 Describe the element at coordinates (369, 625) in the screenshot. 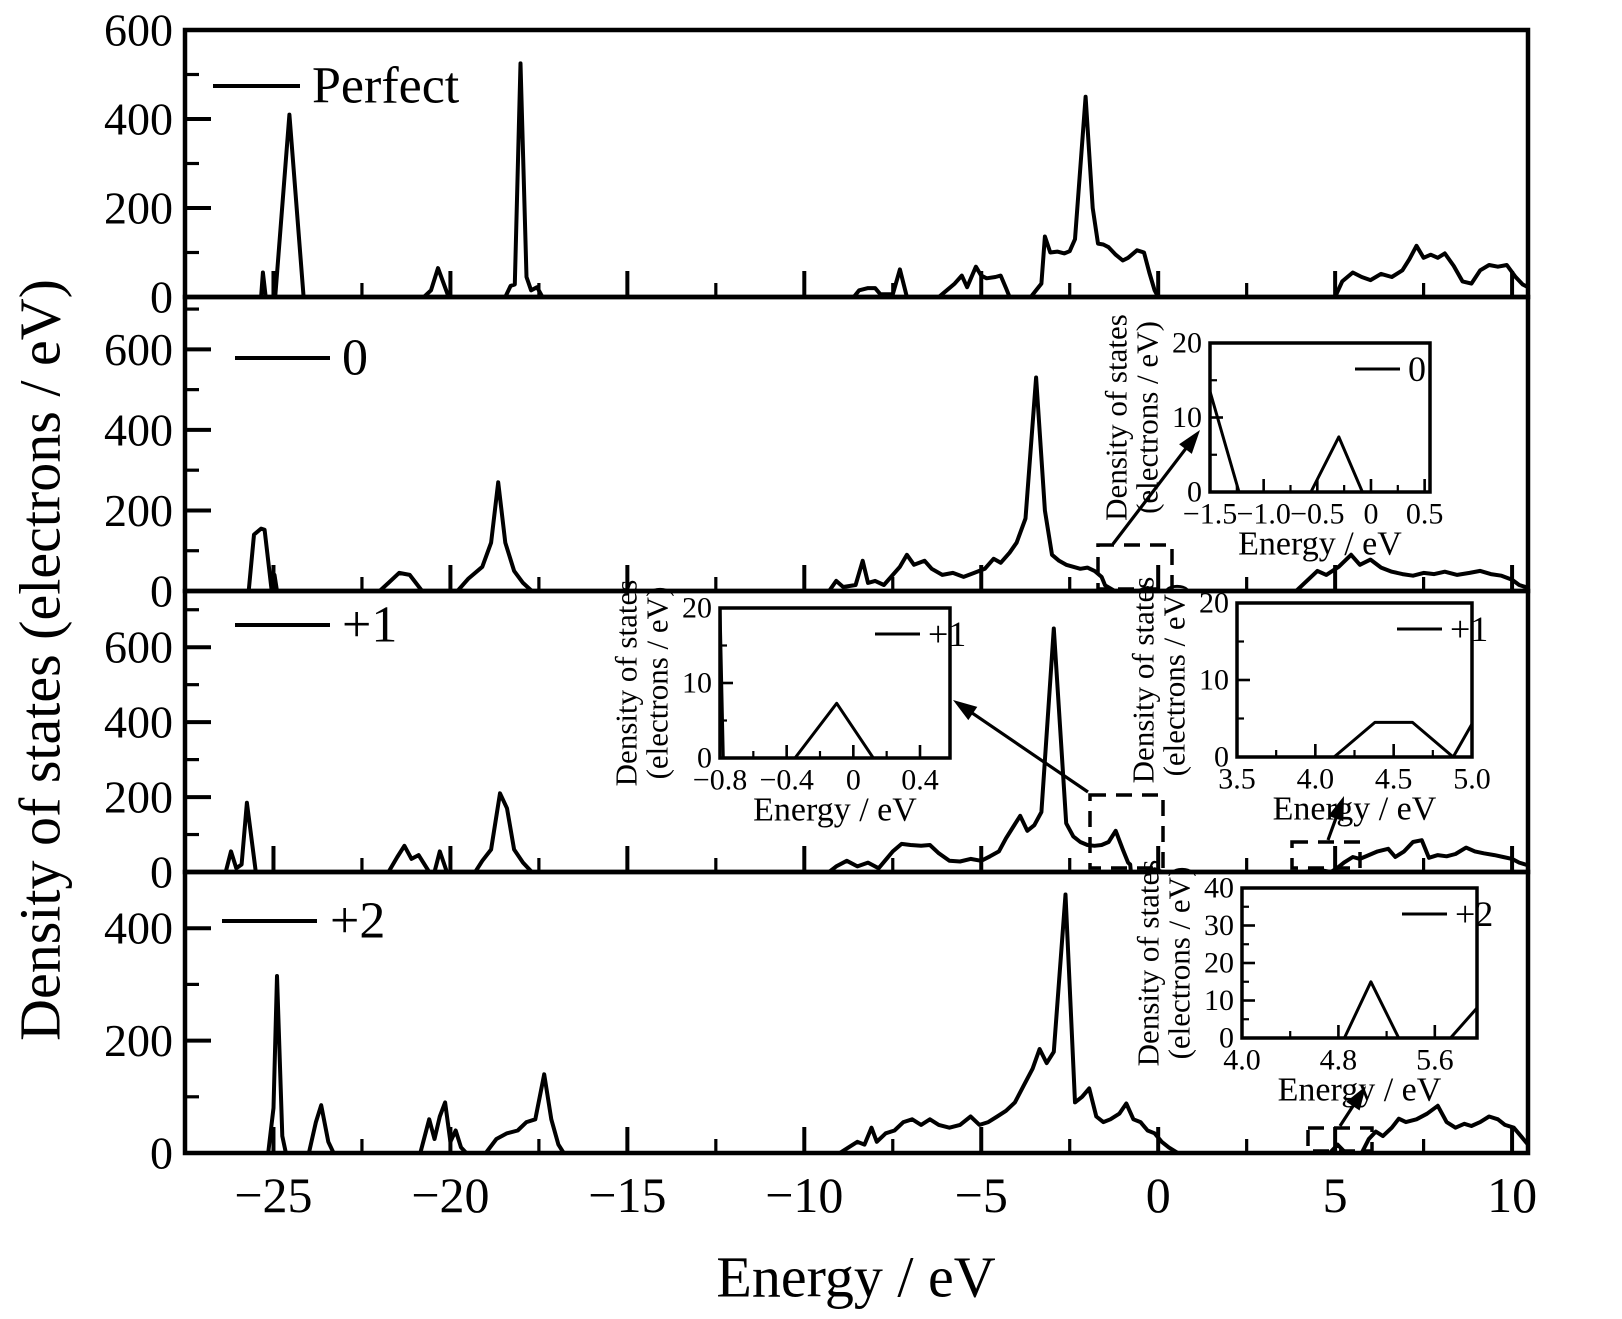

I see `legend-label: +1` at that location.